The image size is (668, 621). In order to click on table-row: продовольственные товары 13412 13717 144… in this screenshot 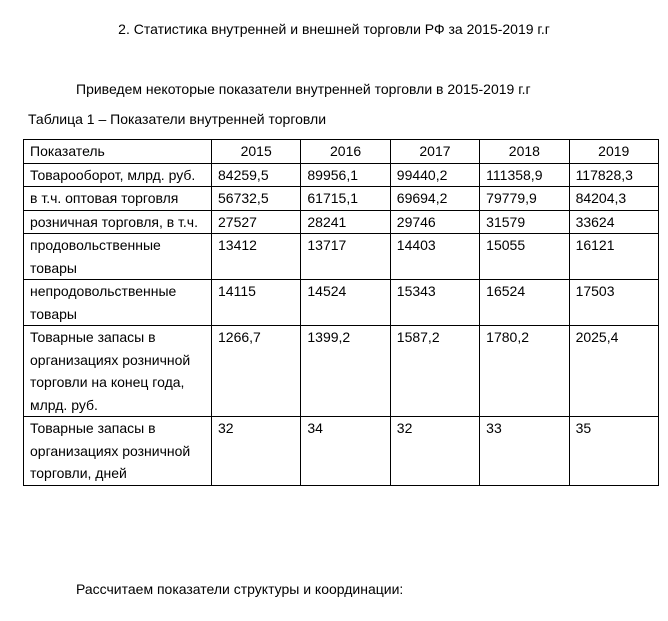, I will do `click(341, 256)`.